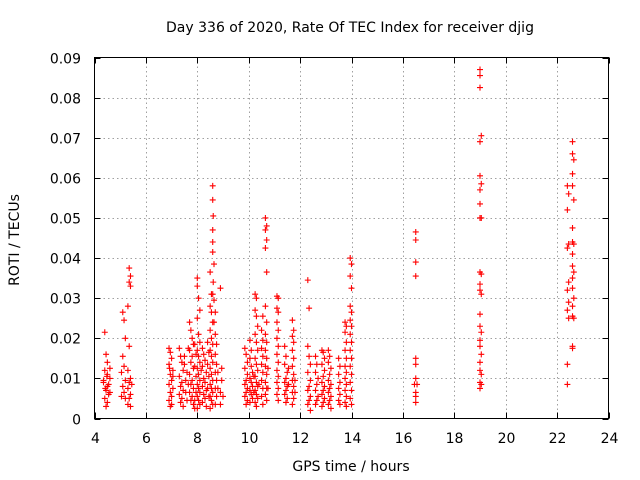 The height and width of the screenshot is (480, 640). I want to click on y-tick-label: 0.04, so click(65, 260).